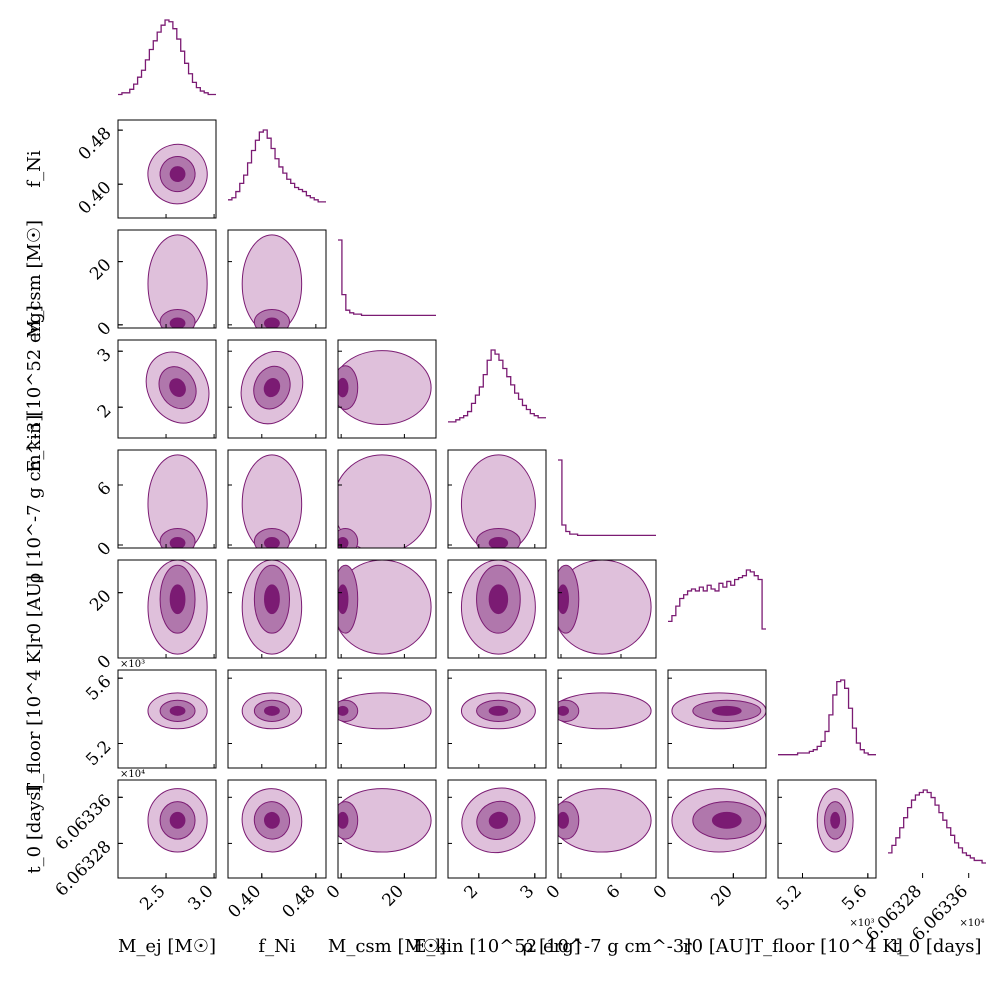 This screenshot has height=994, width=996. Describe the element at coordinates (607, 719) in the screenshot. I see `panel-rho-tfl` at that location.